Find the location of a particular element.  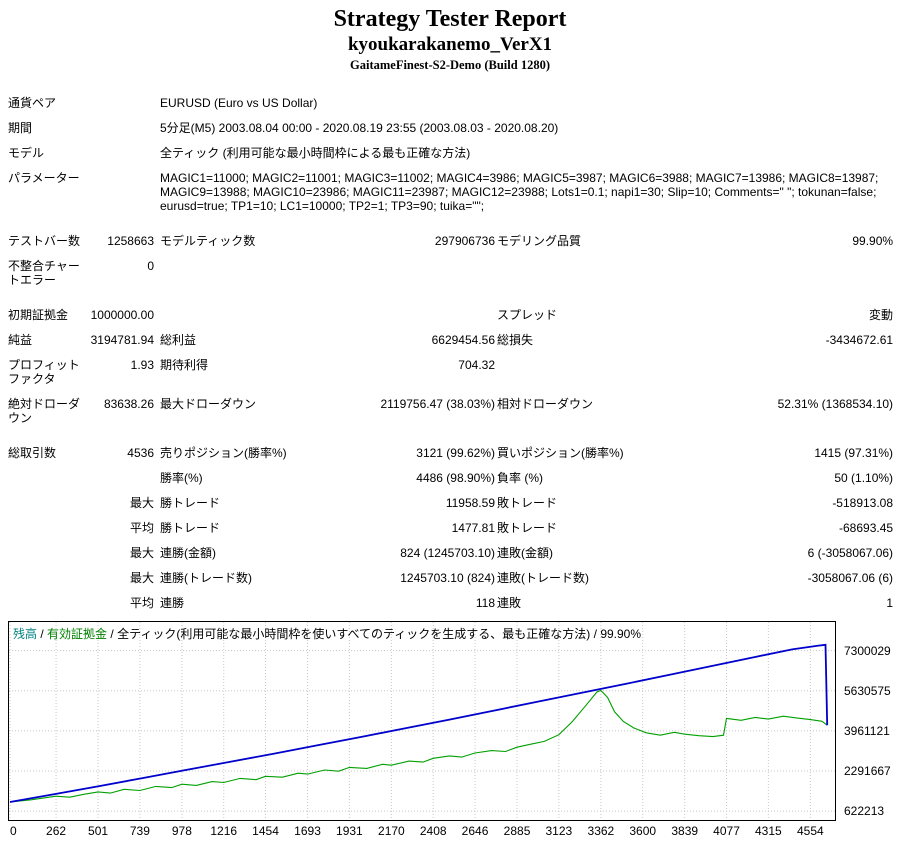

stat-value: -3434672.61 is located at coordinates (859, 340).